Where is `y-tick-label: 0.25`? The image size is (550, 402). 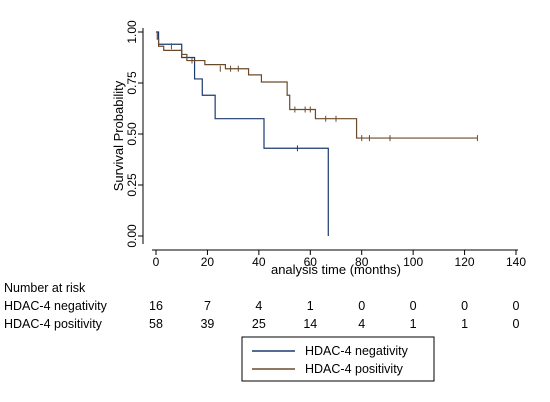
y-tick-label: 0.25 is located at coordinates (132, 185).